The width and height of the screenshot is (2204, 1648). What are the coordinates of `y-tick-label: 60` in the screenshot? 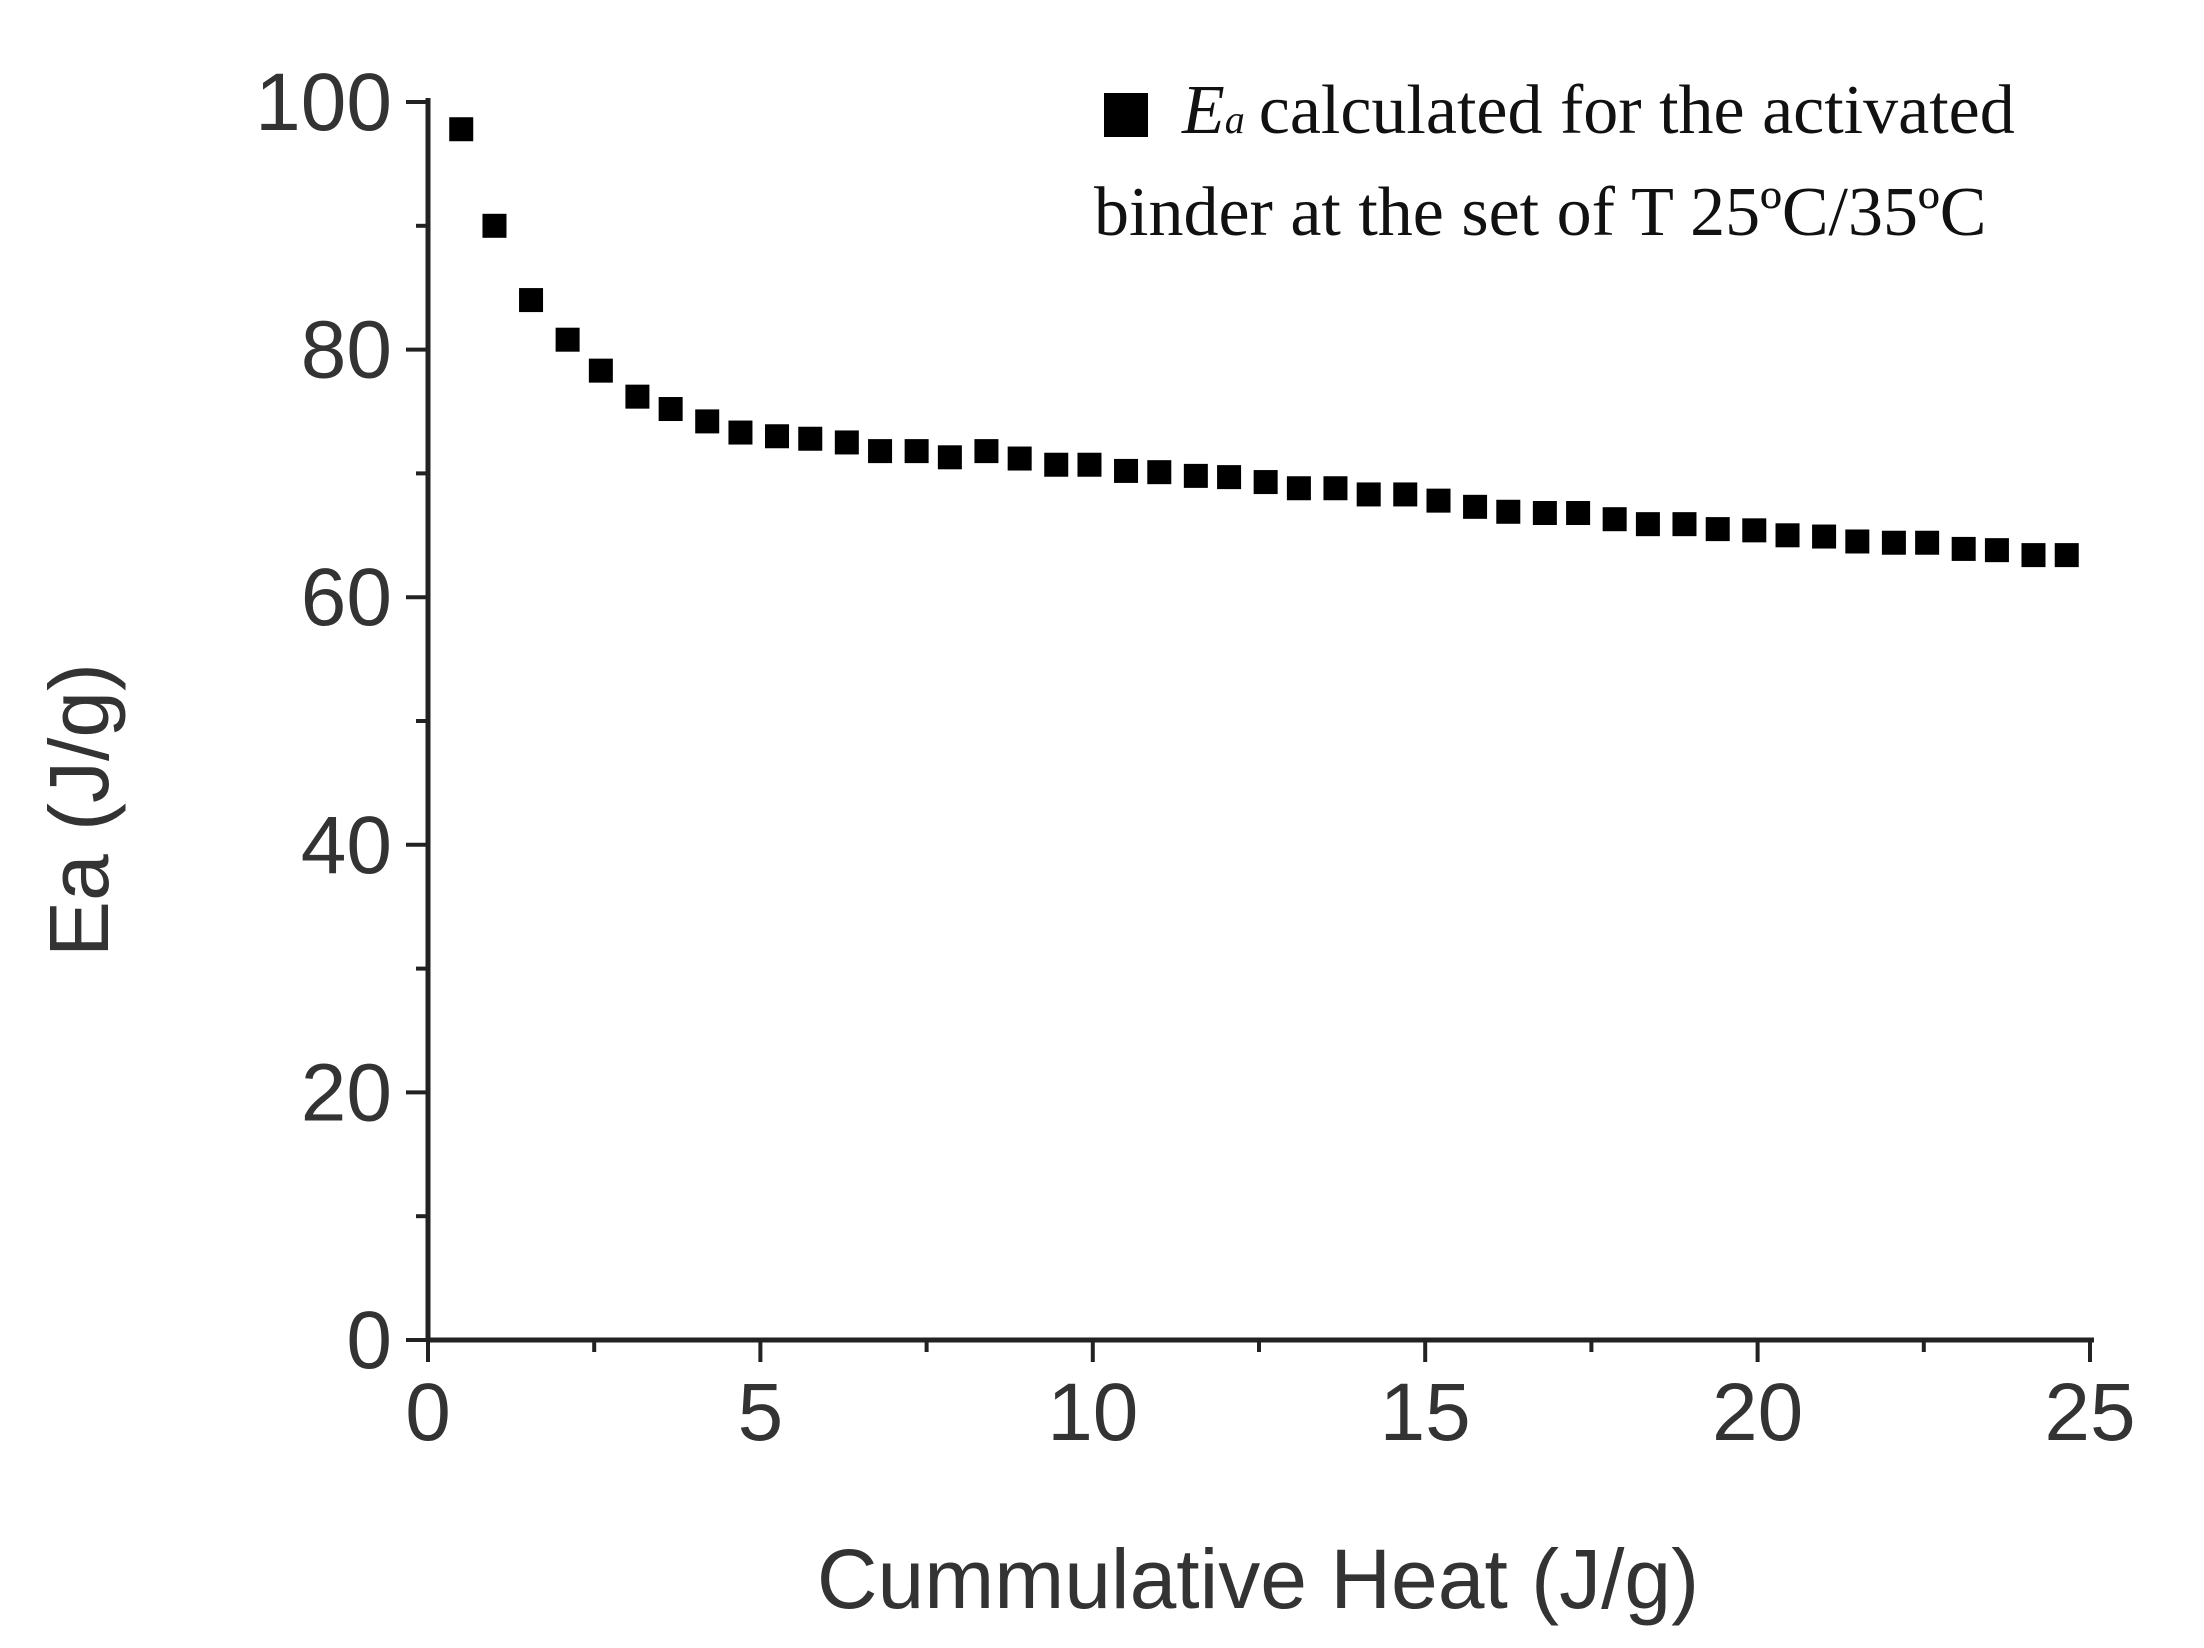 It's located at (346, 597).